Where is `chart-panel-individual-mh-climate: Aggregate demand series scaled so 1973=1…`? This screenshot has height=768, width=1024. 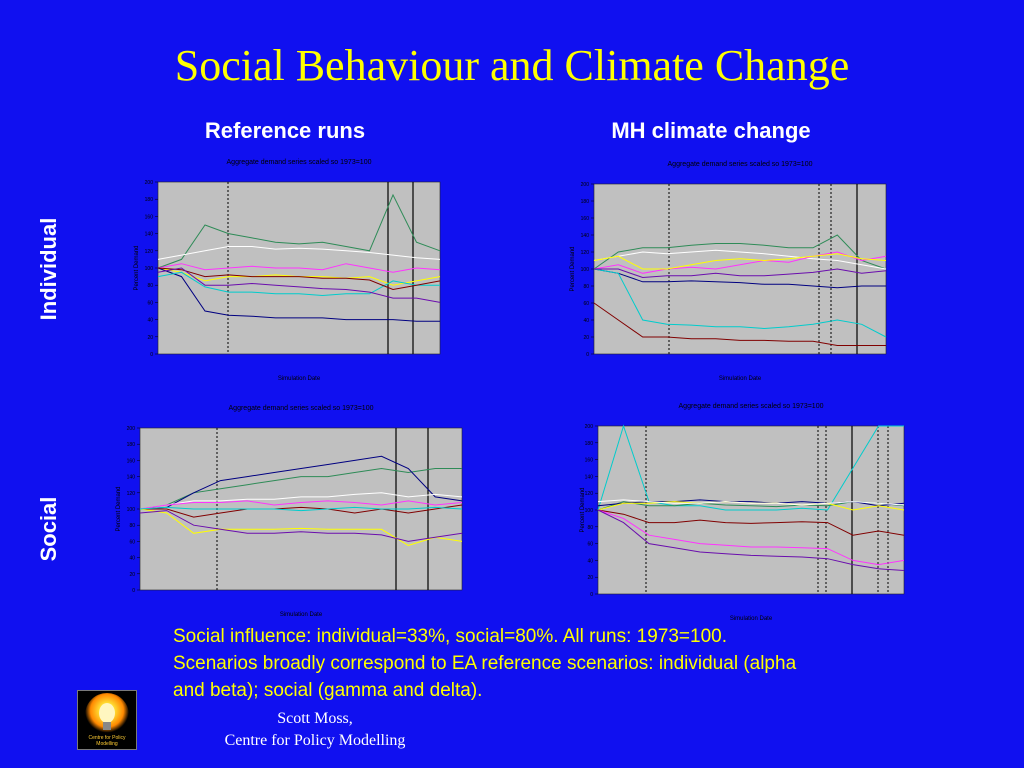
chart-panel-individual-mh-climate: Aggregate demand series scaled so 1973=1… is located at coordinates (729, 272).